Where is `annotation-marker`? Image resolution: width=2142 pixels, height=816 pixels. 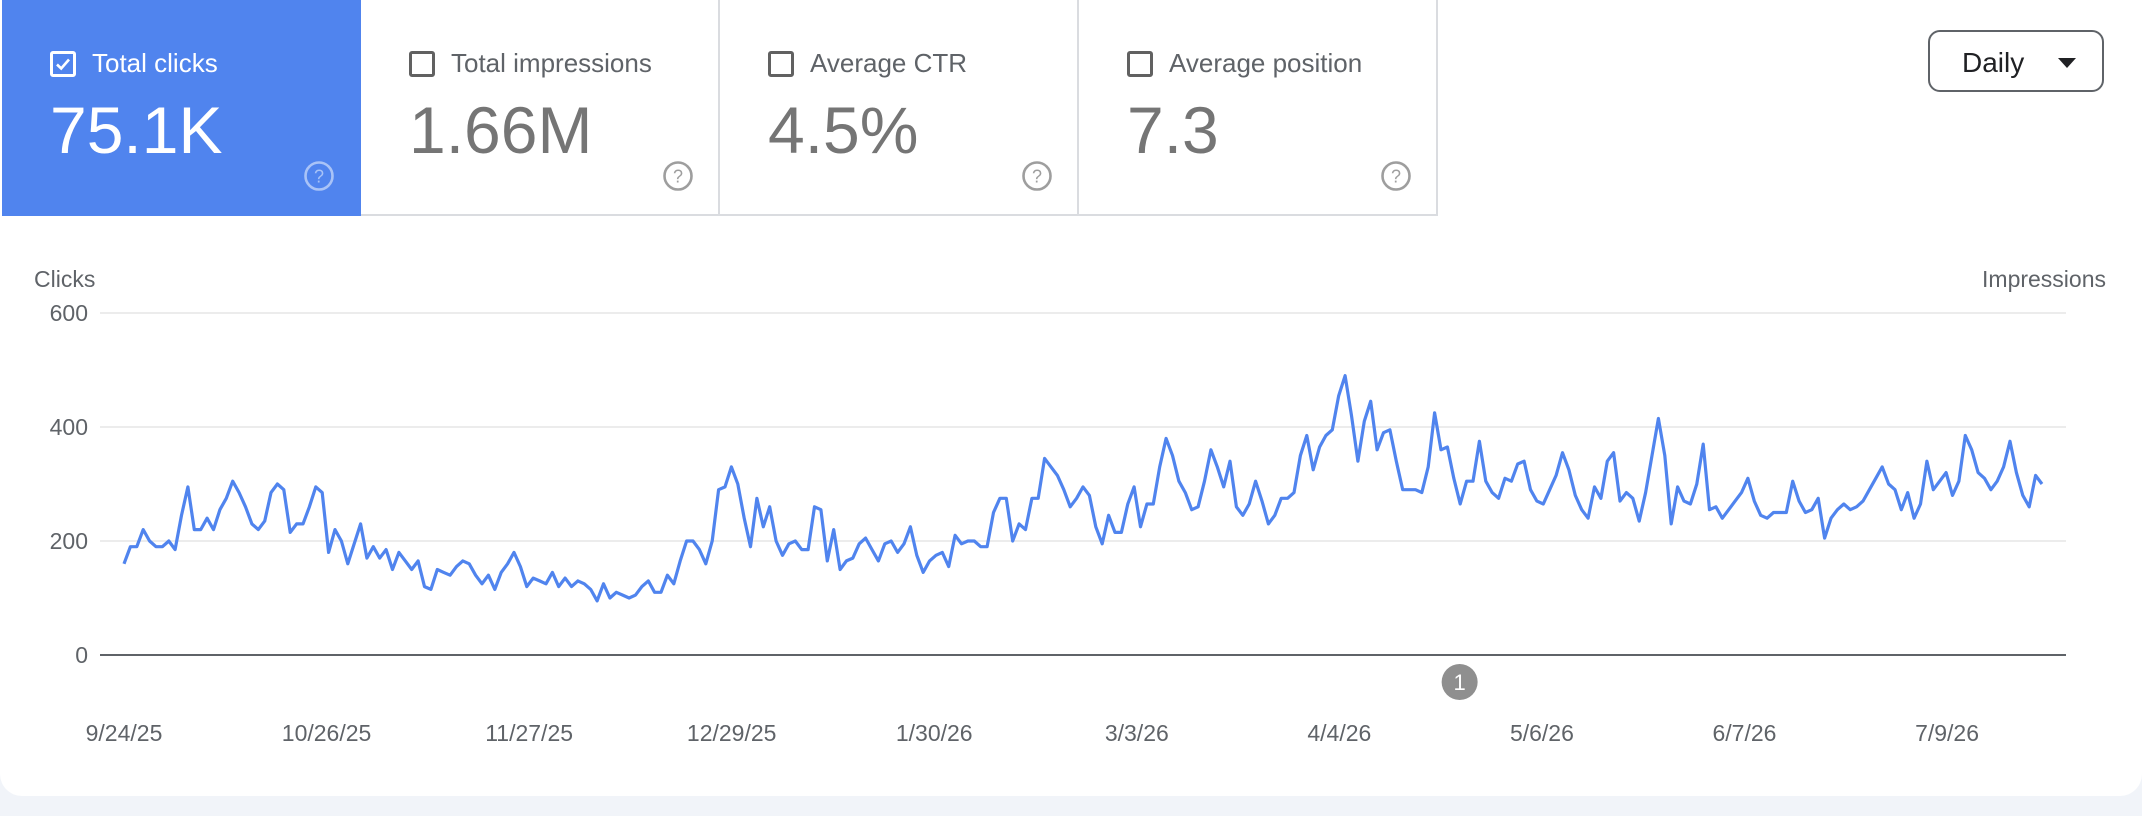
annotation-marker is located at coordinates (1459, 682).